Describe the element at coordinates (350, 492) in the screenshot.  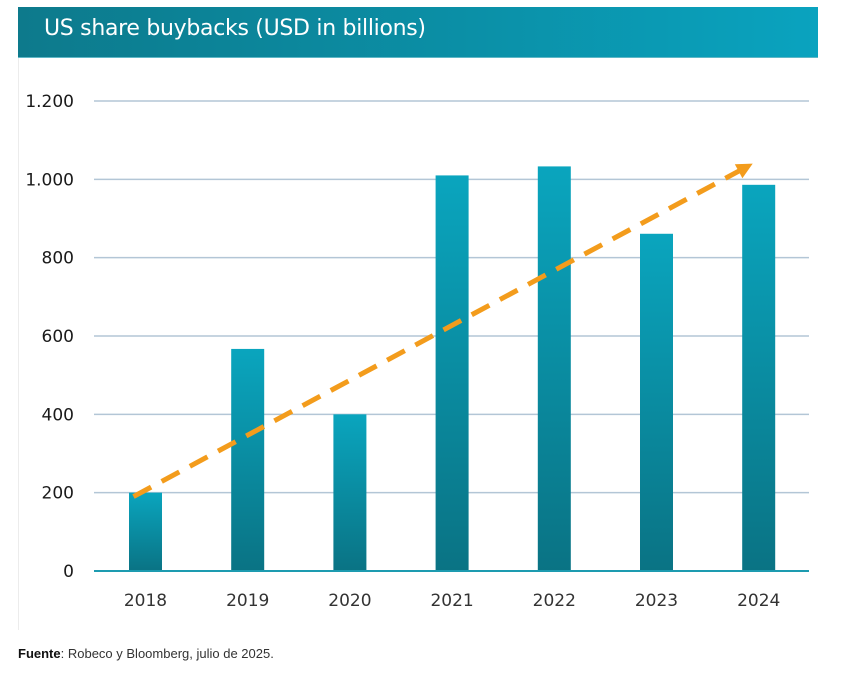
I see `bar-2020` at that location.